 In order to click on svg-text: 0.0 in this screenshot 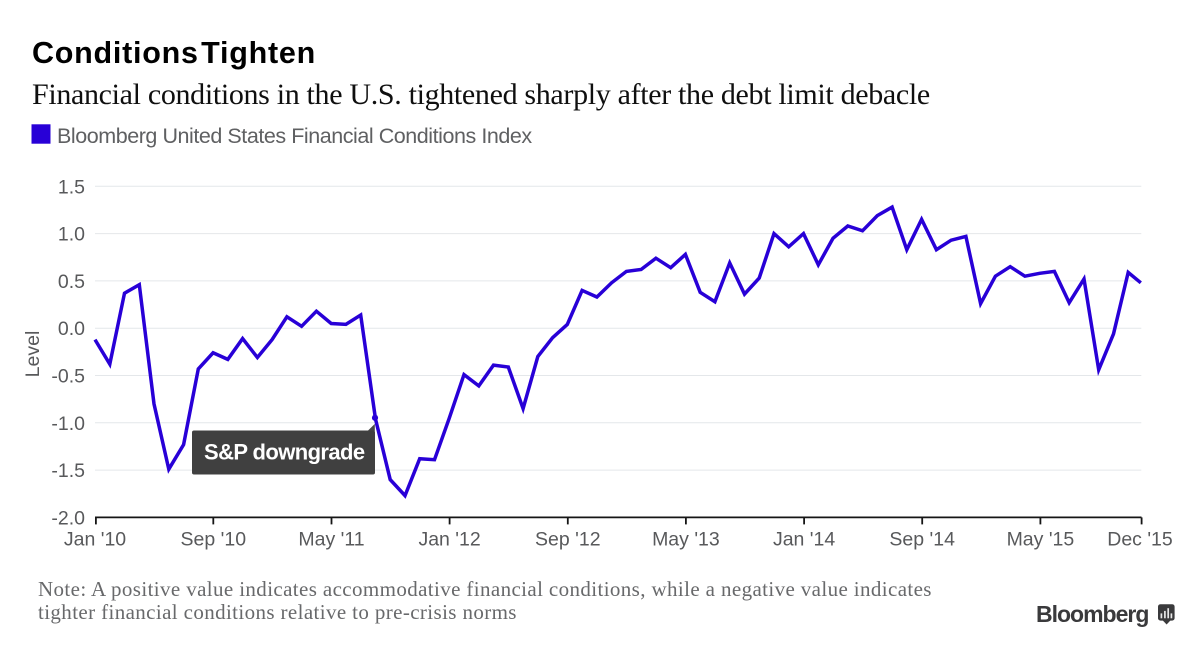, I will do `click(71, 329)`.